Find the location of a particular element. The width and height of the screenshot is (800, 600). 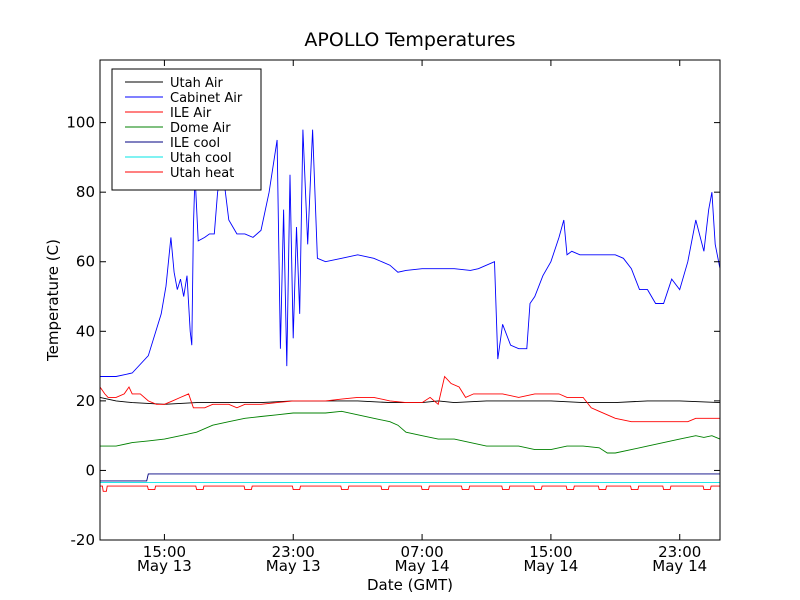

legend-entry: Utah cool is located at coordinates (201, 158).